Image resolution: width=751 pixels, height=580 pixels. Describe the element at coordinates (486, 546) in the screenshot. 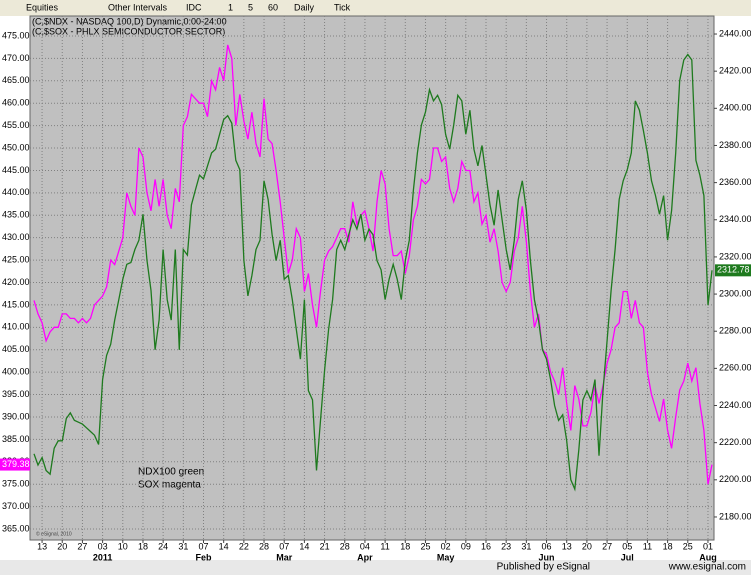

I see `x-tick-label: 16` at that location.